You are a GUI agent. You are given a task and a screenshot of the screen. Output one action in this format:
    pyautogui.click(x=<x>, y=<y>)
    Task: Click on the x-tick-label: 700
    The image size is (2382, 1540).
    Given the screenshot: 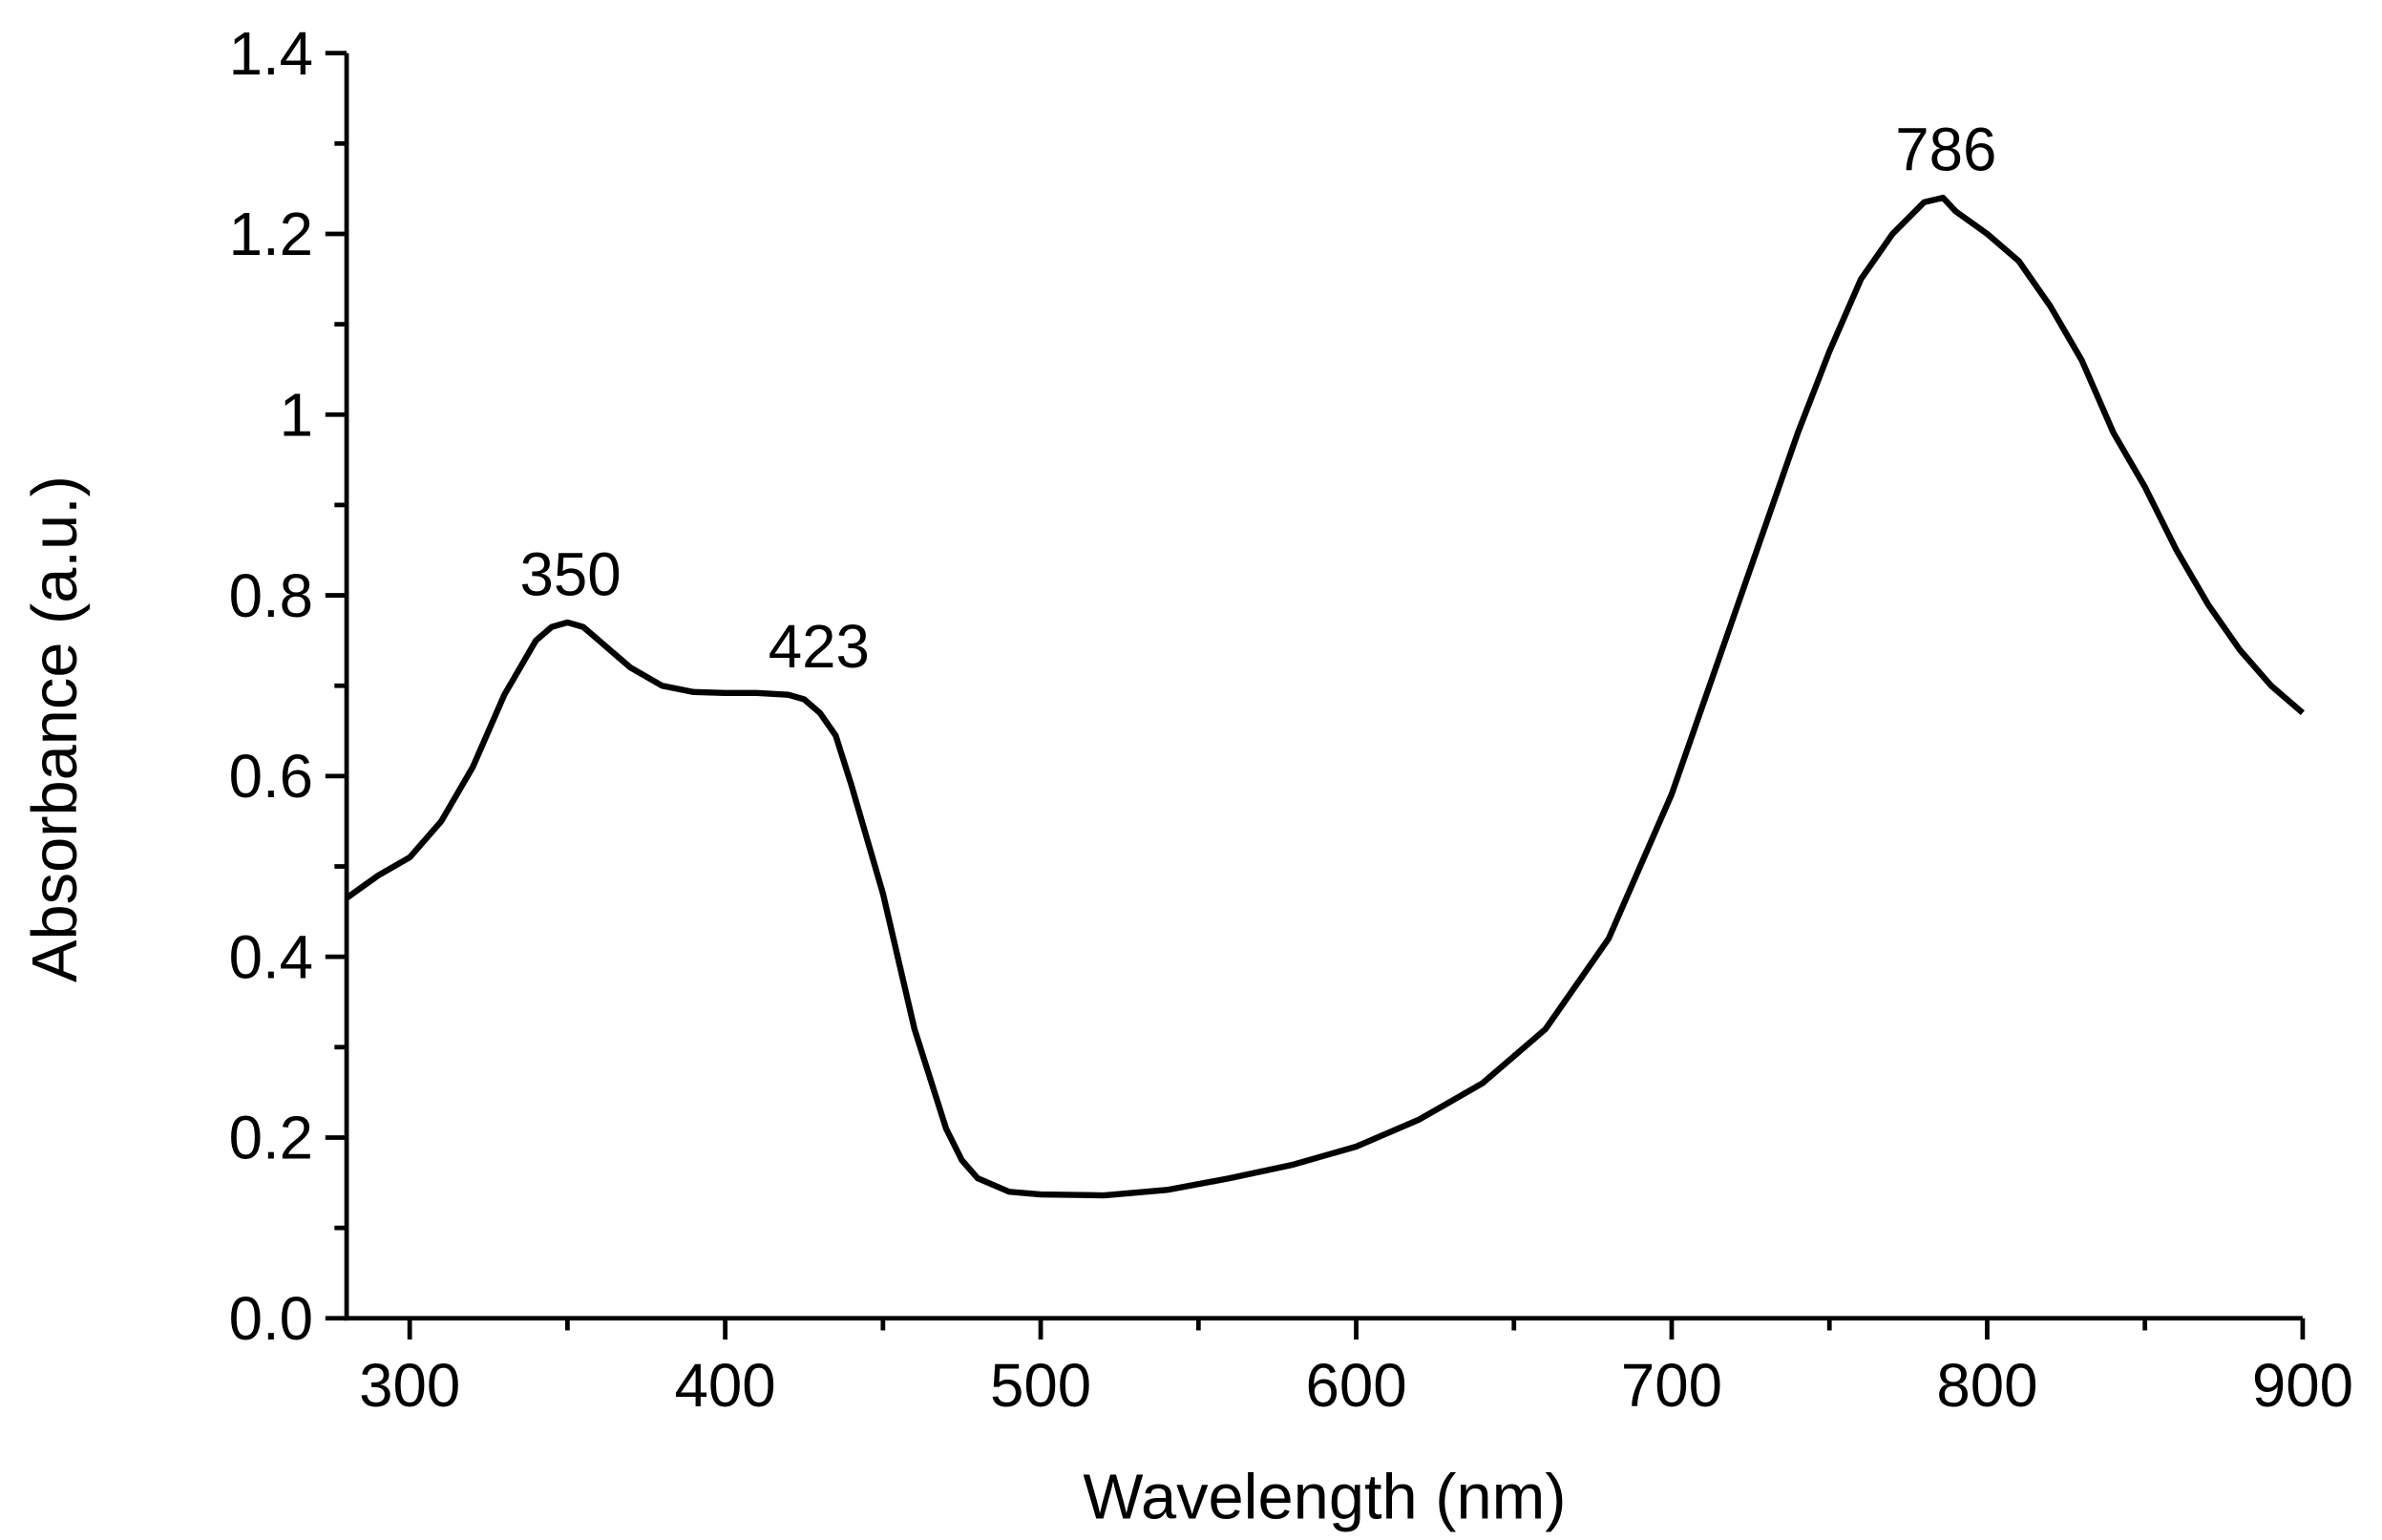 What is the action you would take?
    pyautogui.click(x=1671, y=1386)
    